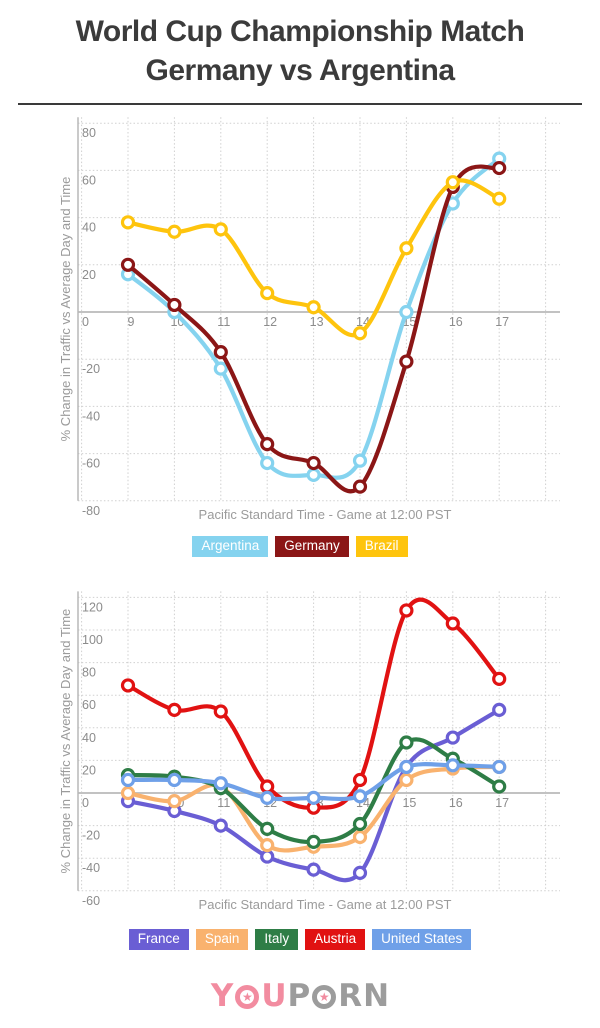 This screenshot has height=1028, width=600. I want to click on legend-item-germany: Germany, so click(312, 546).